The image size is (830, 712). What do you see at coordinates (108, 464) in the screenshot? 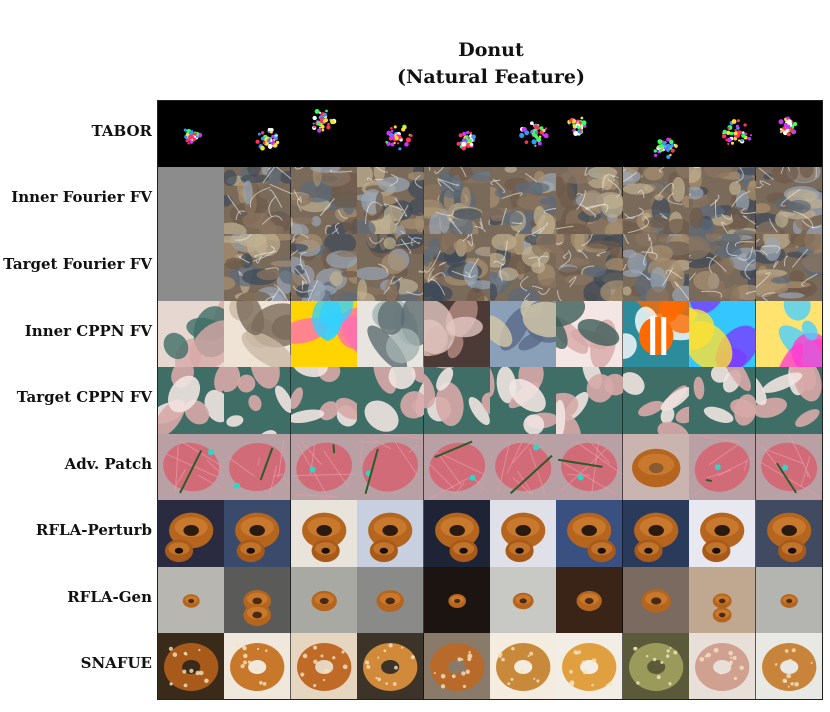
I see `row-label-adv-patch: Adv. Patch` at bounding box center [108, 464].